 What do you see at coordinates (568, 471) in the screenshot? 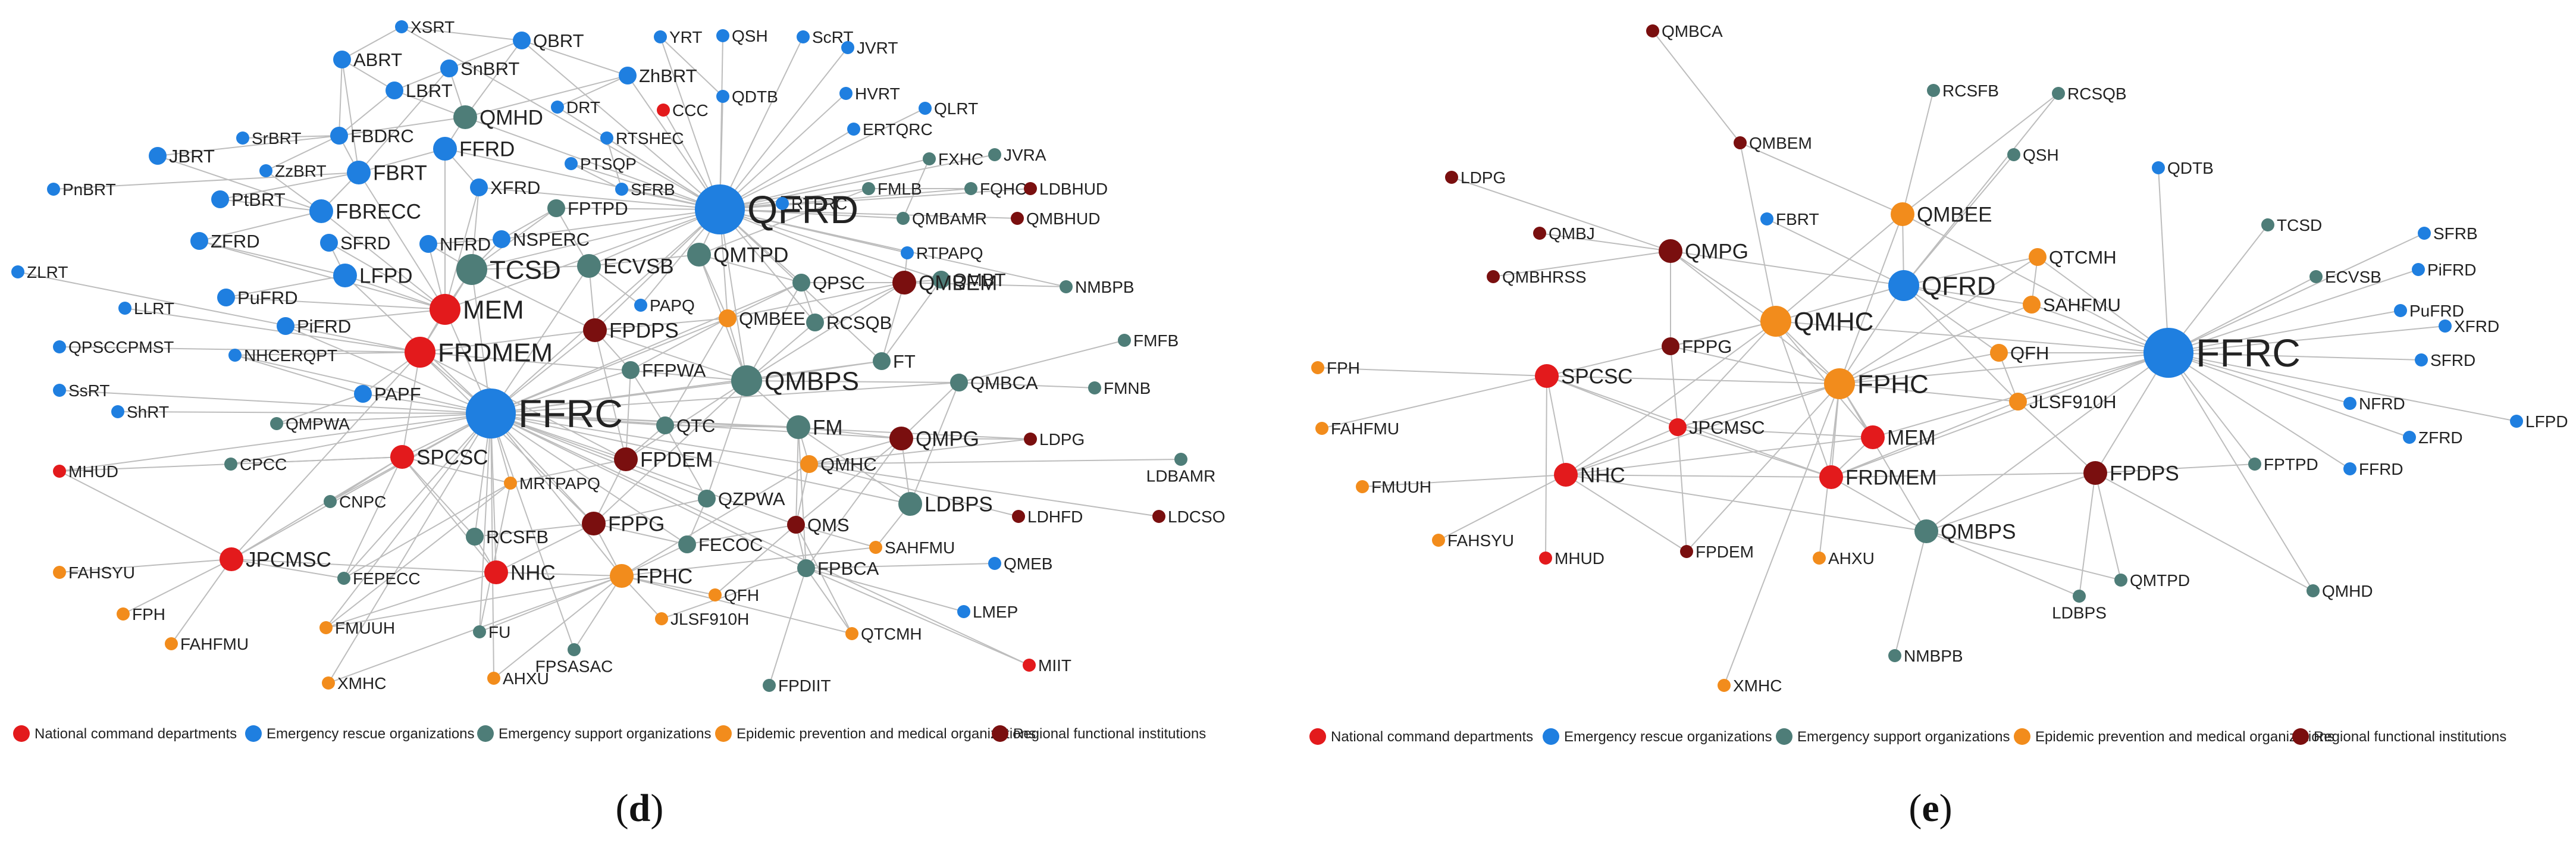
I see `panel-d-edge-fpdem-mrtpapq` at bounding box center [568, 471].